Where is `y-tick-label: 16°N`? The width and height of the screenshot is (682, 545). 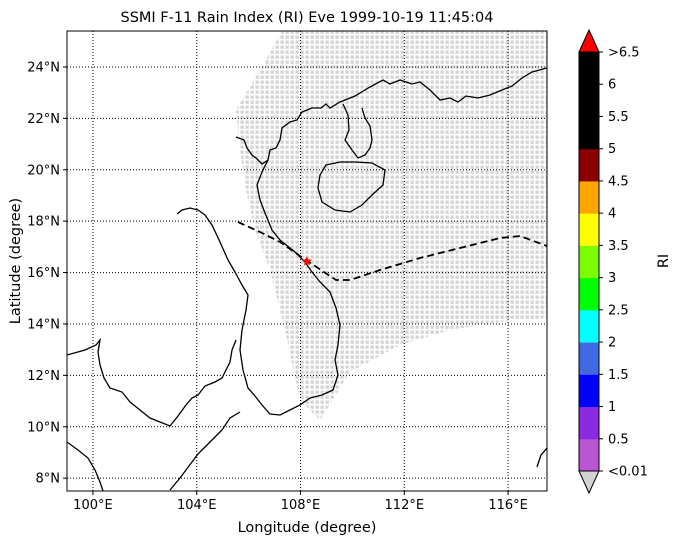
y-tick-label: 16°N is located at coordinates (43, 273).